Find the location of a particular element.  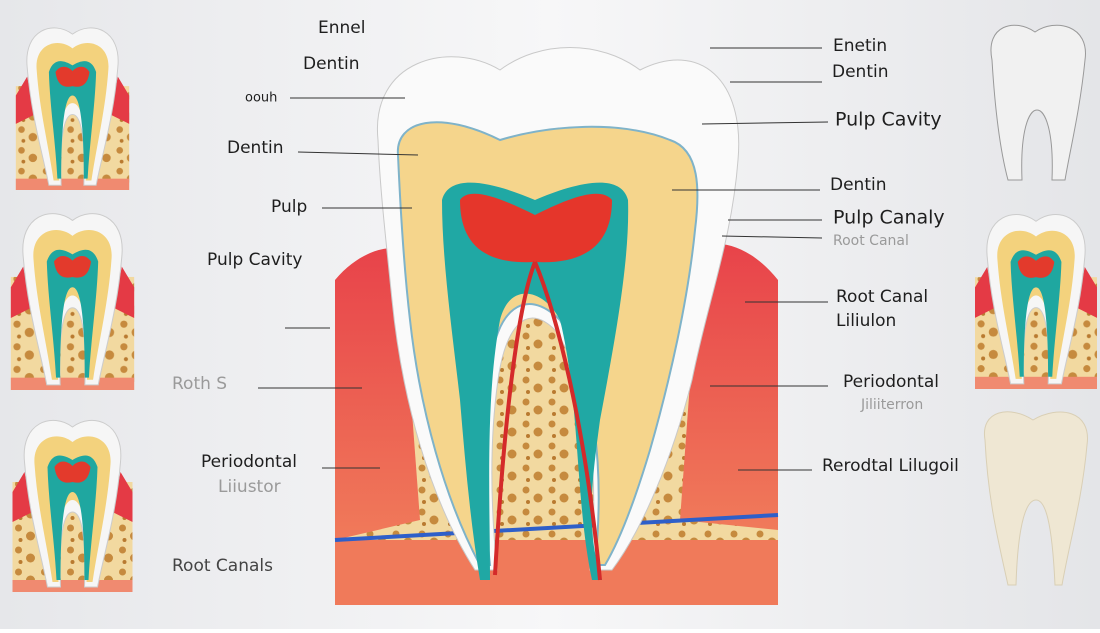

label: Root Canals is located at coordinates (222, 566).